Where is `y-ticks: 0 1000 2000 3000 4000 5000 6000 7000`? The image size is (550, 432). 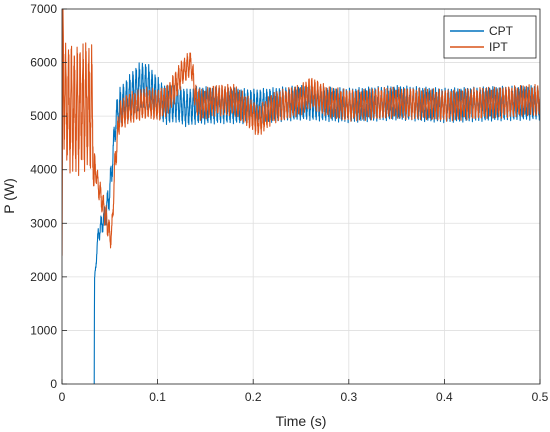
y-ticks: 0 1000 2000 3000 4000 5000 6000 7000 is located at coordinates (48, 196).